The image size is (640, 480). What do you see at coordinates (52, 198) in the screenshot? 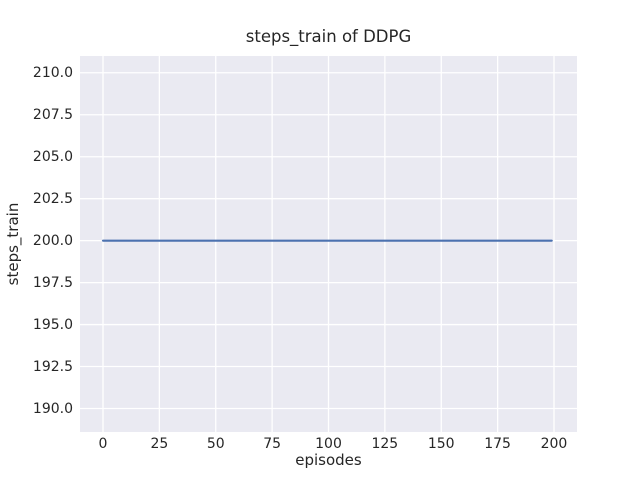
I see `y-tick-label: 202.5` at bounding box center [52, 198].